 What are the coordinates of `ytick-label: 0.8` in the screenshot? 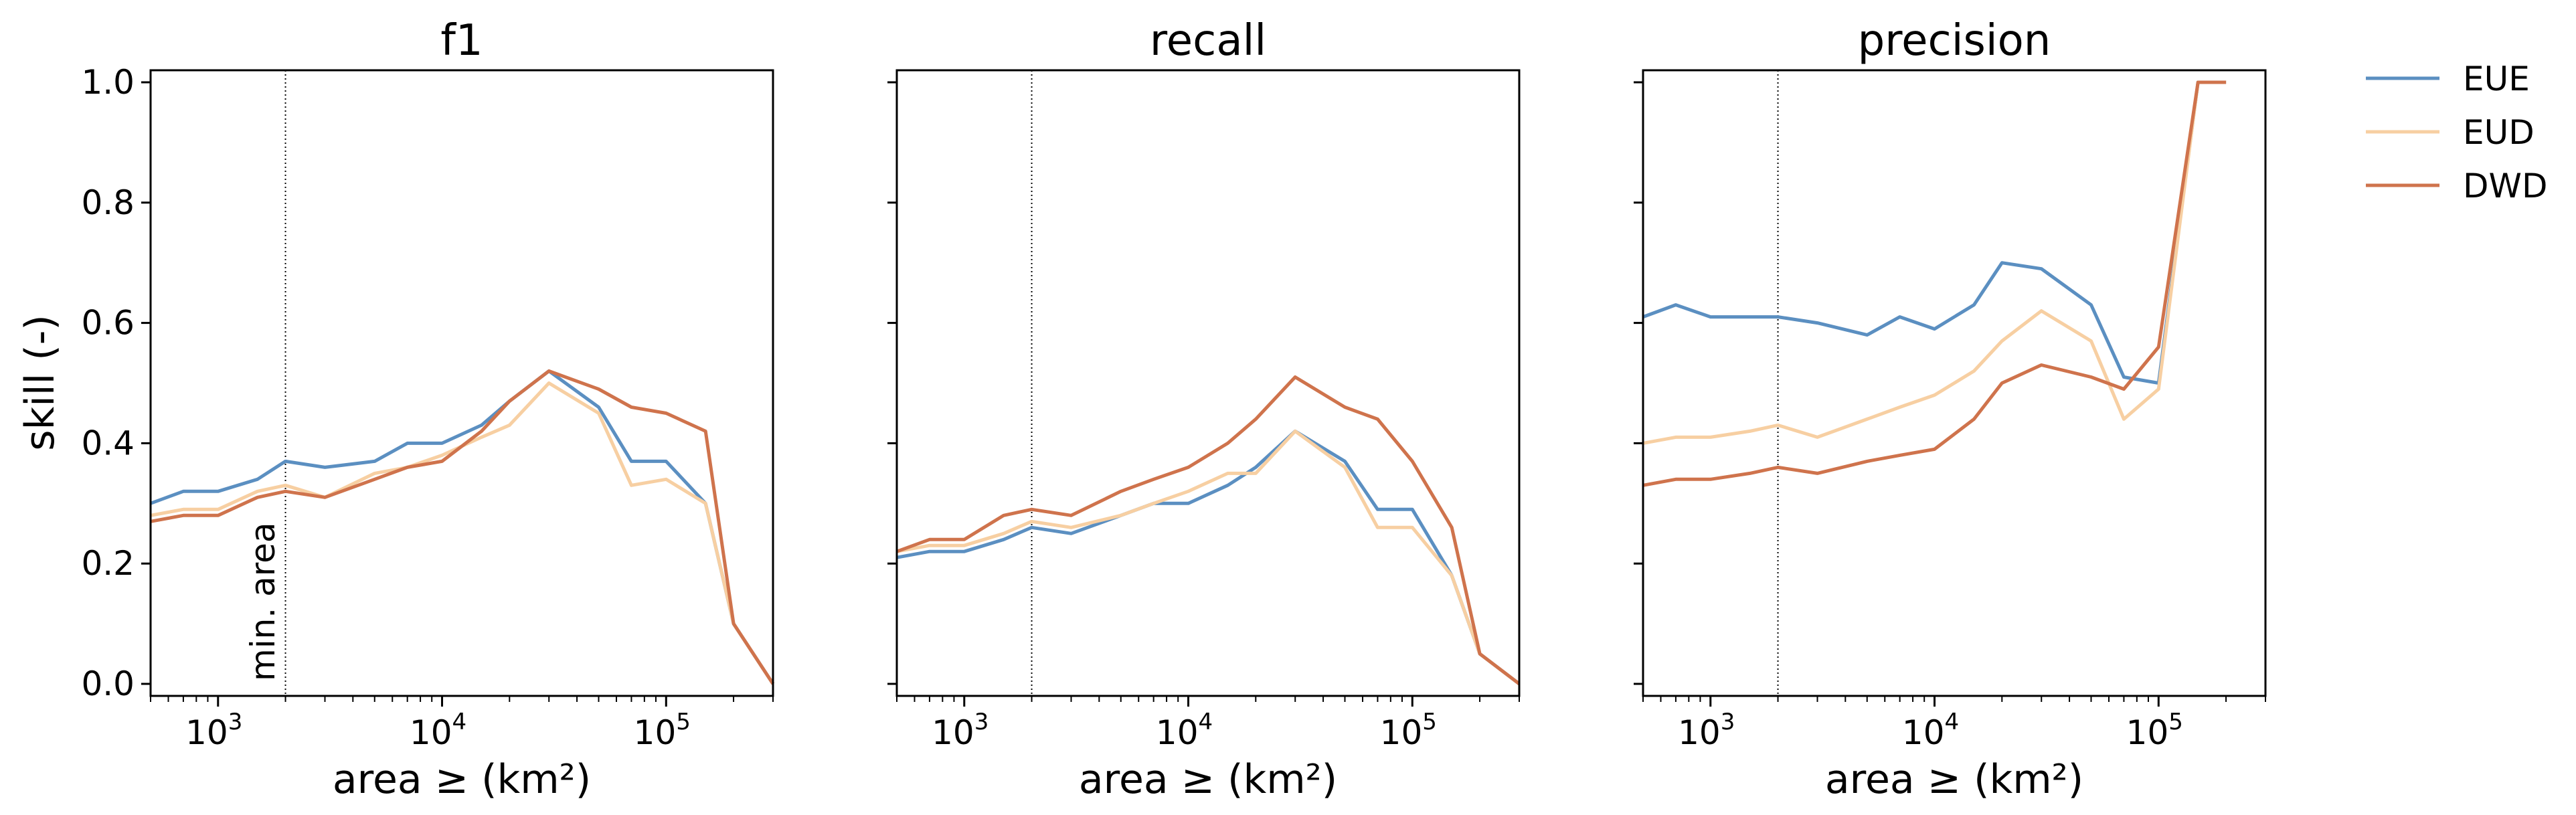 It's located at (108, 202).